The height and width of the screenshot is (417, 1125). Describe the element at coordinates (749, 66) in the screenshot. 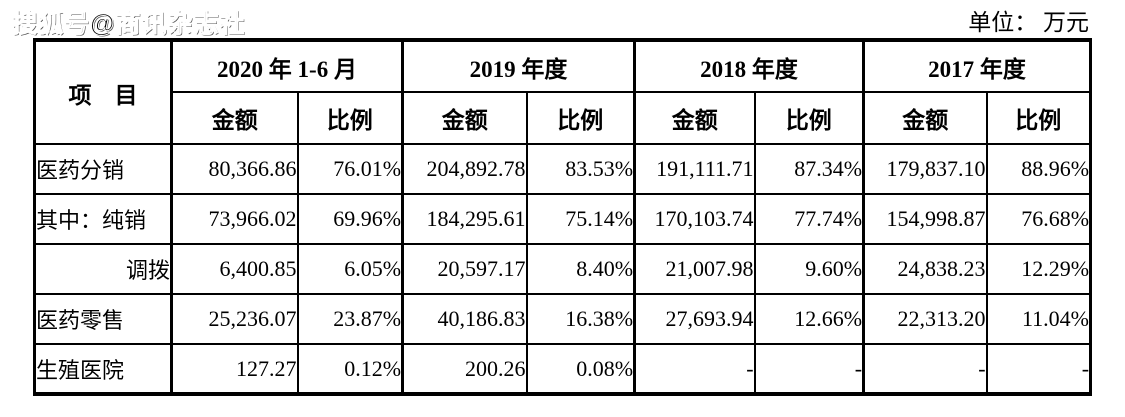

I see `year-header-2018: 2018 年度` at that location.